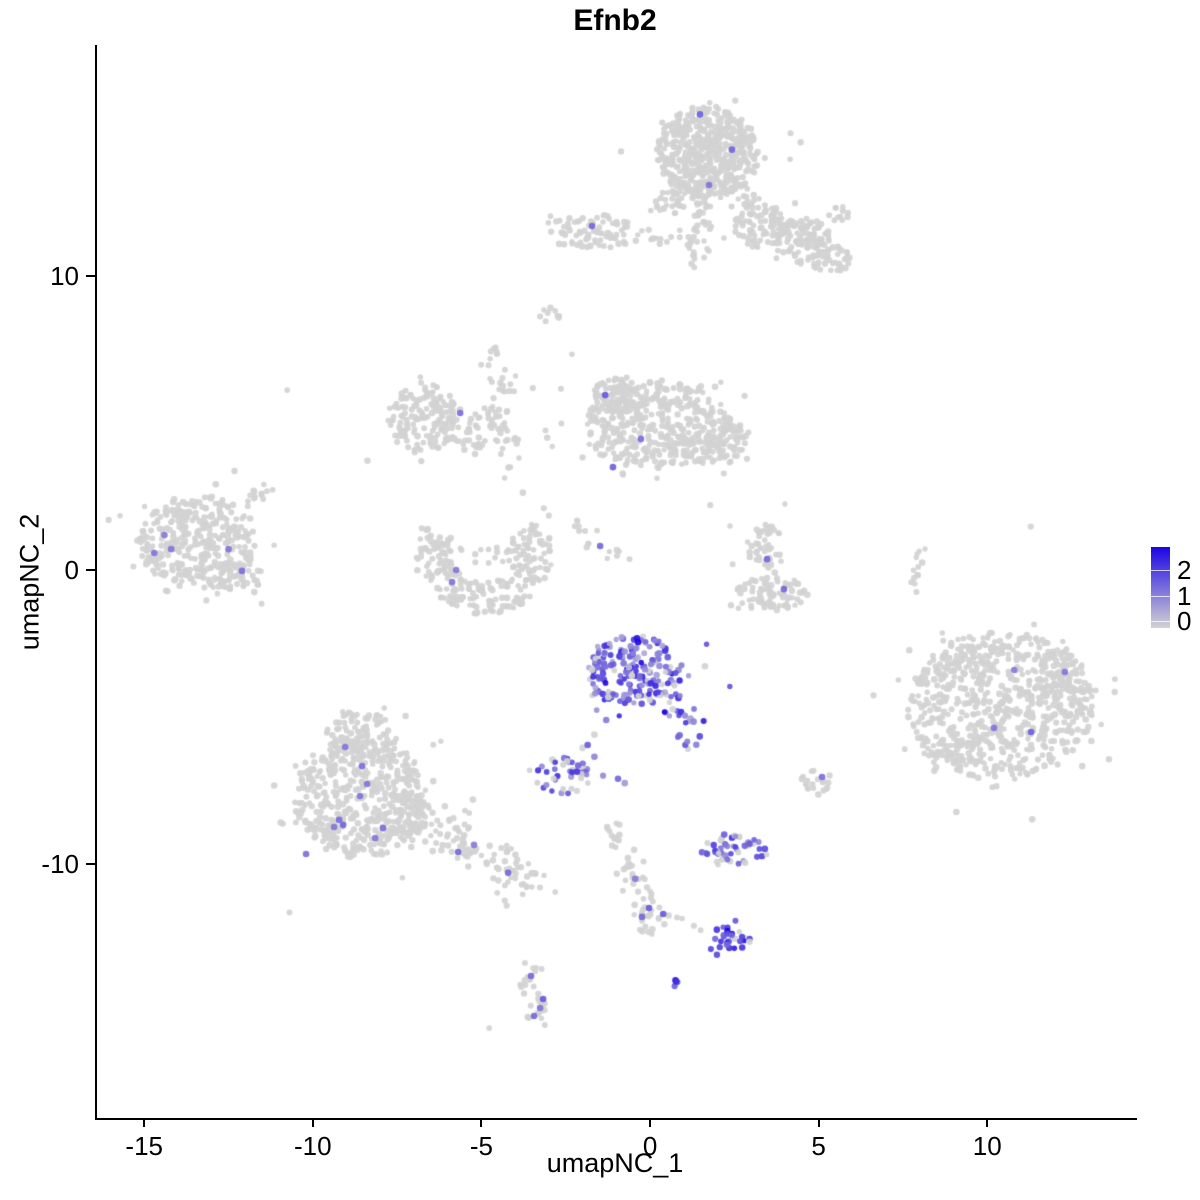  I want to click on x-tick-label: -10, so click(313, 1146).